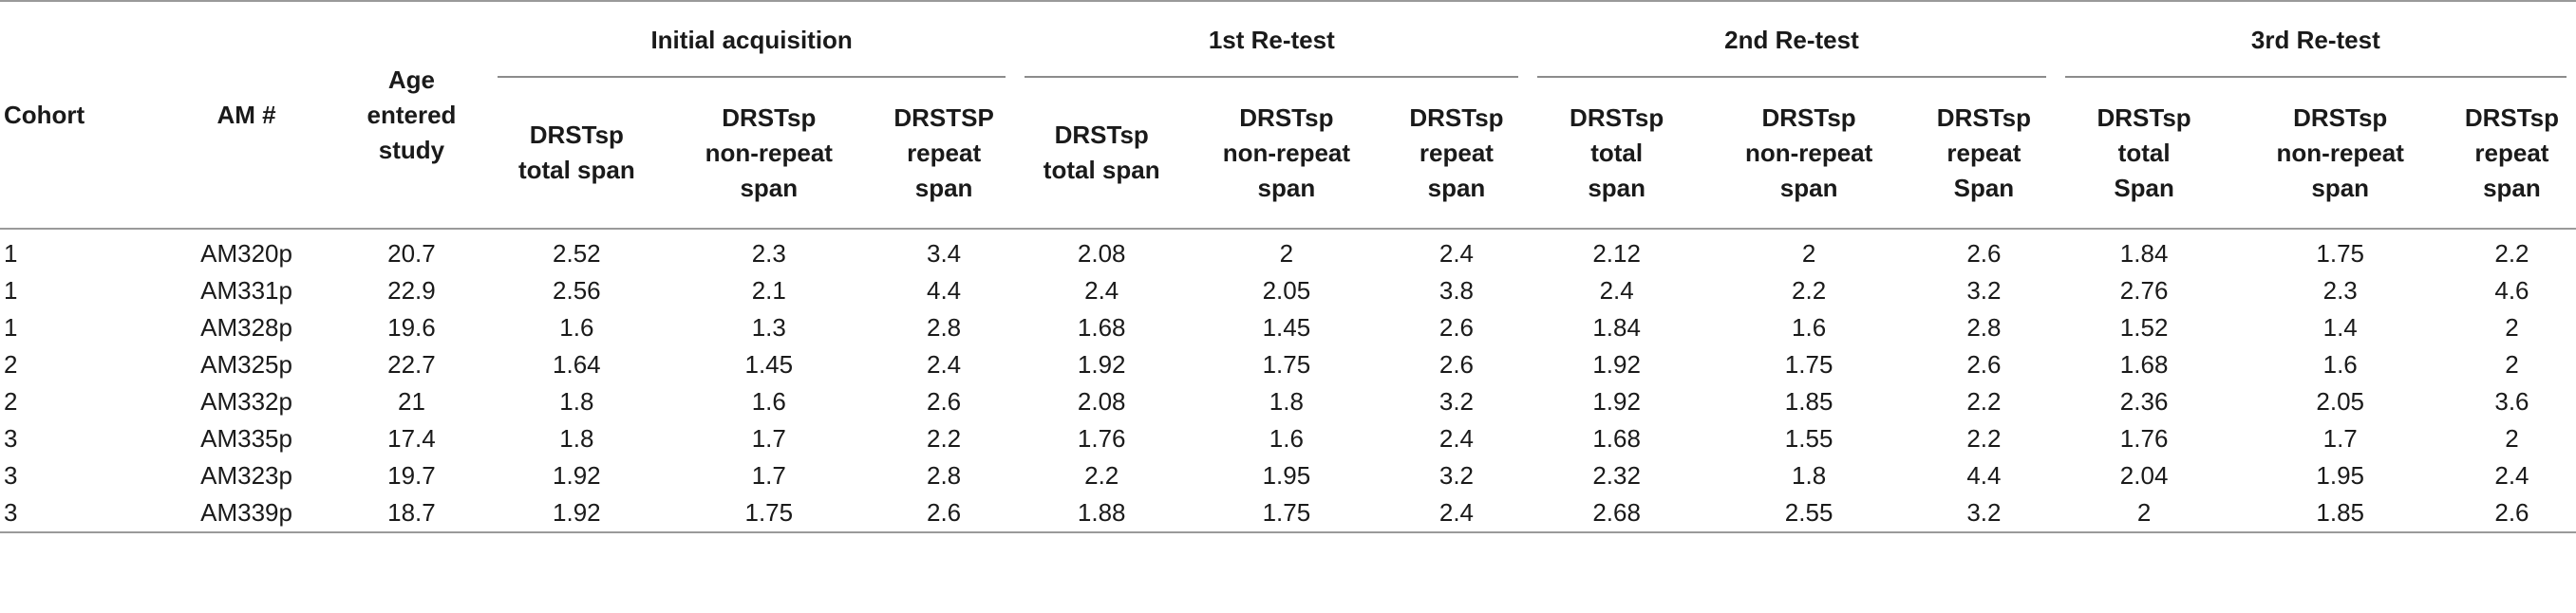  What do you see at coordinates (246, 513) in the screenshot?
I see `table-cell: AM339p` at bounding box center [246, 513].